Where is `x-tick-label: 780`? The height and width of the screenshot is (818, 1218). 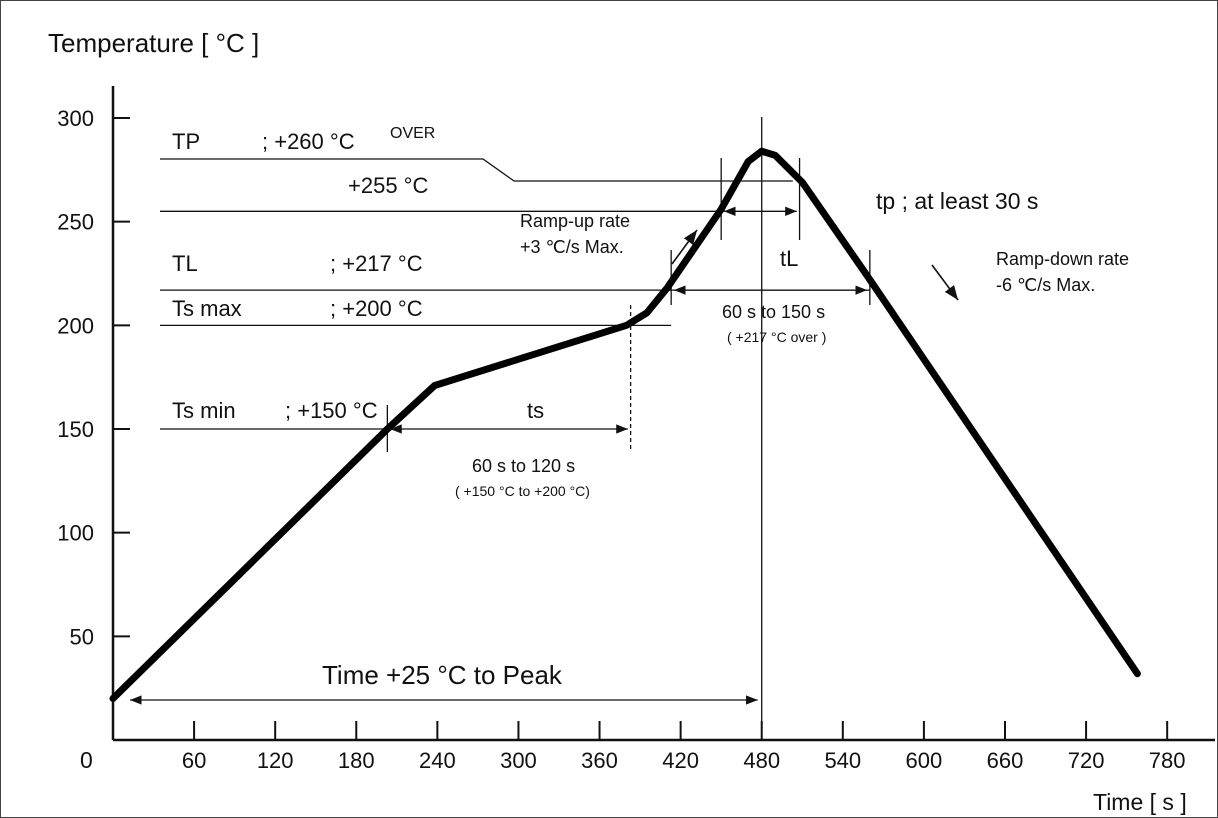 x-tick-label: 780 is located at coordinates (1167, 760).